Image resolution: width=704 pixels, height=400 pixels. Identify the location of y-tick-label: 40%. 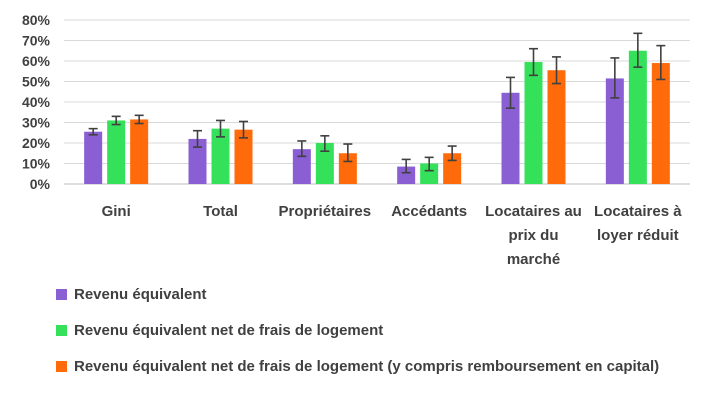
(36, 102).